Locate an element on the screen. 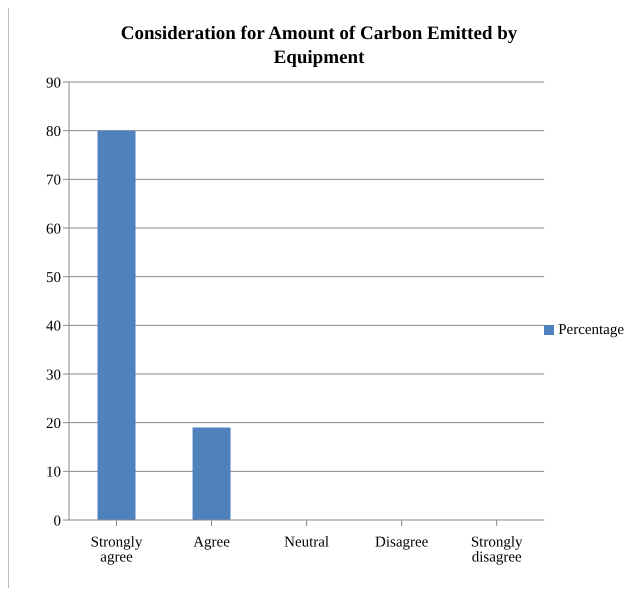 This screenshot has width=643, height=598. y-tick-label: 90 is located at coordinates (53, 83).